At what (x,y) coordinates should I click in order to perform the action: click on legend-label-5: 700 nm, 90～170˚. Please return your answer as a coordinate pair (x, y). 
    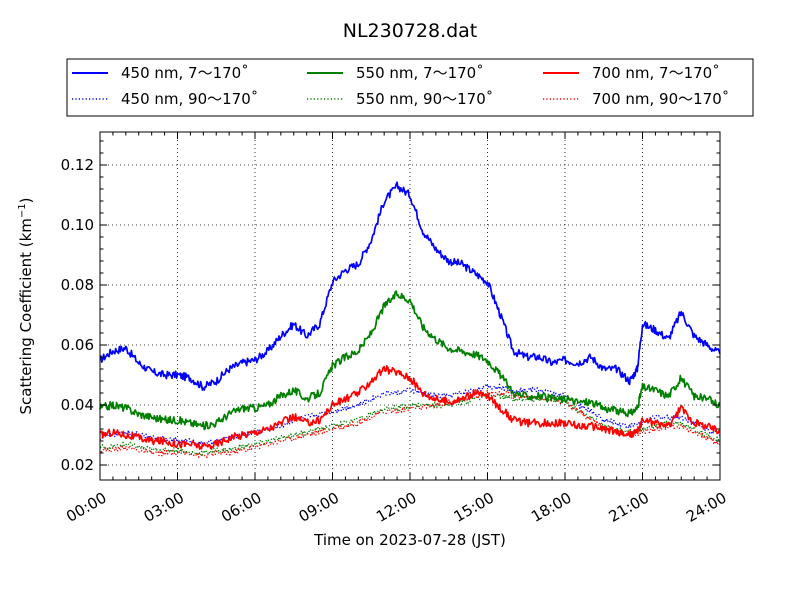
    Looking at the image, I should click on (660, 99).